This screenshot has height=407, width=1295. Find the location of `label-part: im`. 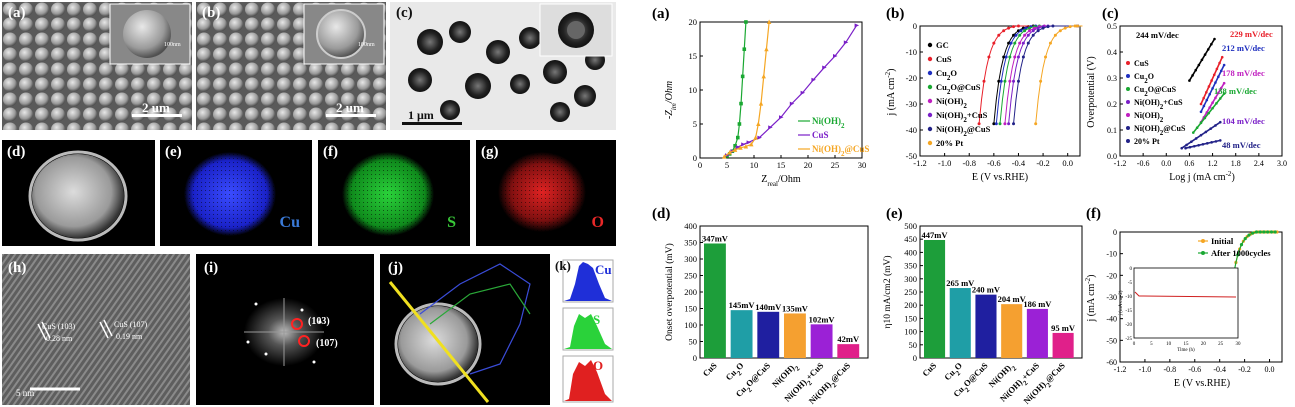

label-part: im is located at coordinates (674, 106).